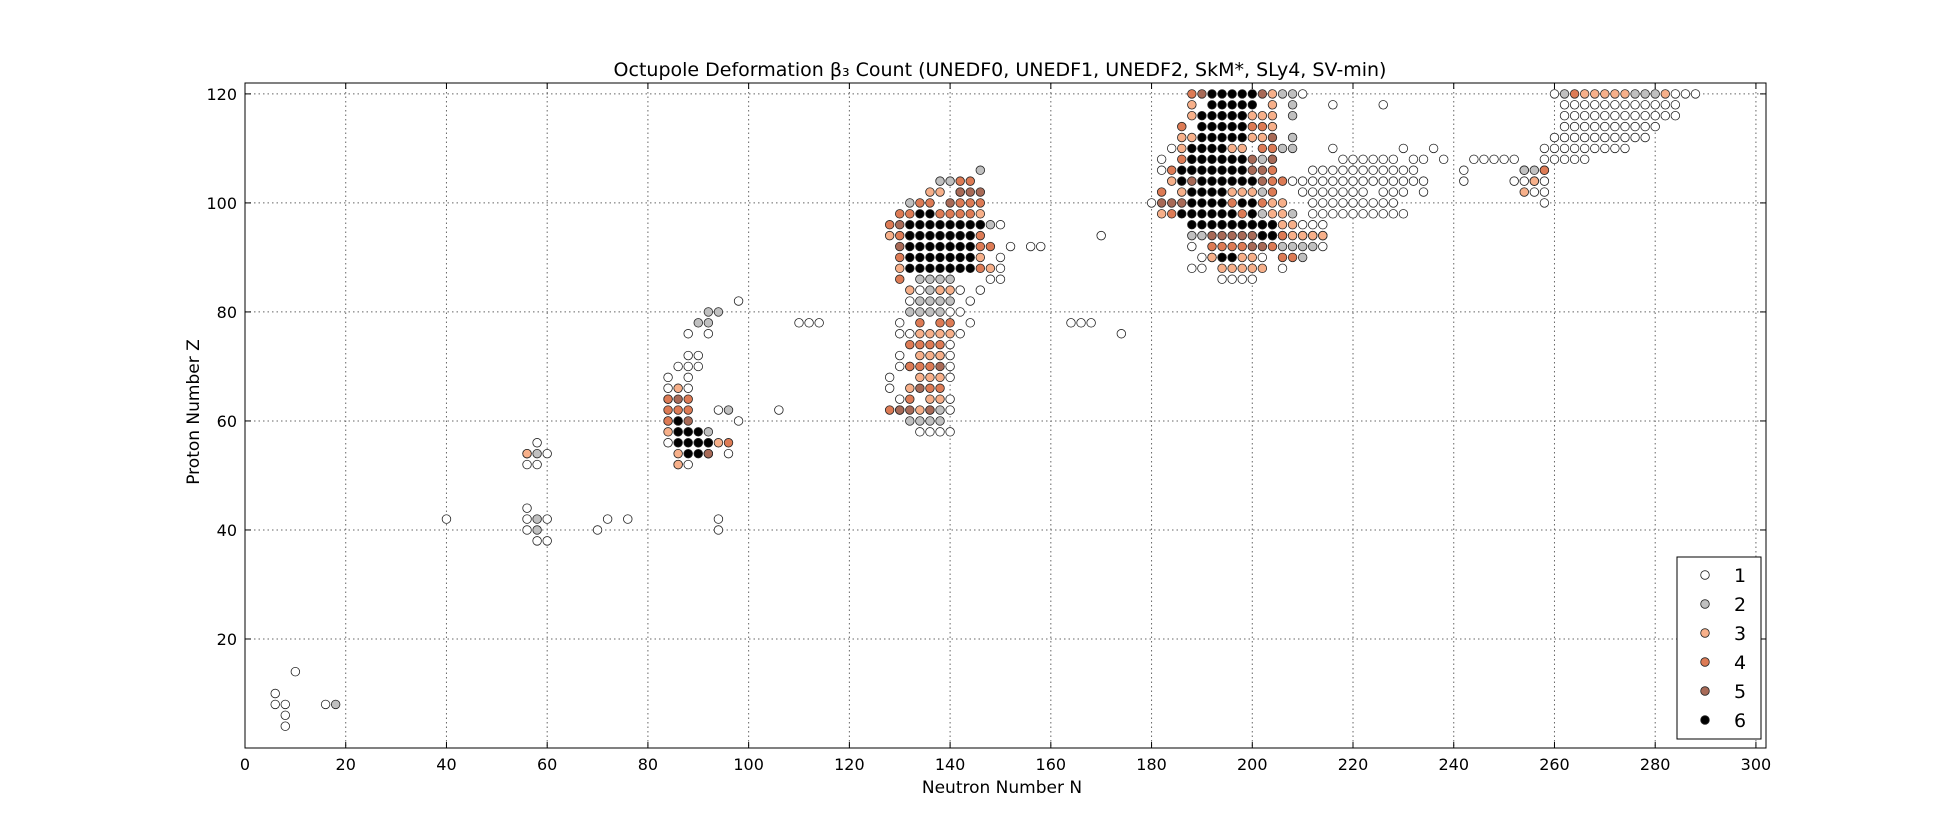 The width and height of the screenshot is (1955, 828). I want to click on x-tick-label: 60, so click(547, 764).